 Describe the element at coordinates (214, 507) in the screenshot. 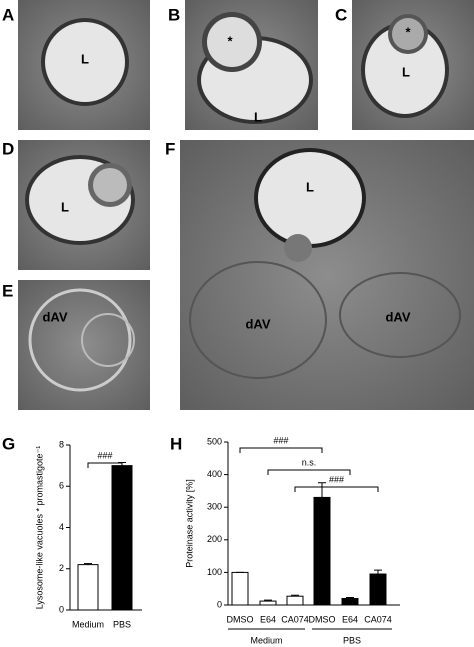

I see `y-tick-label: 300` at that location.